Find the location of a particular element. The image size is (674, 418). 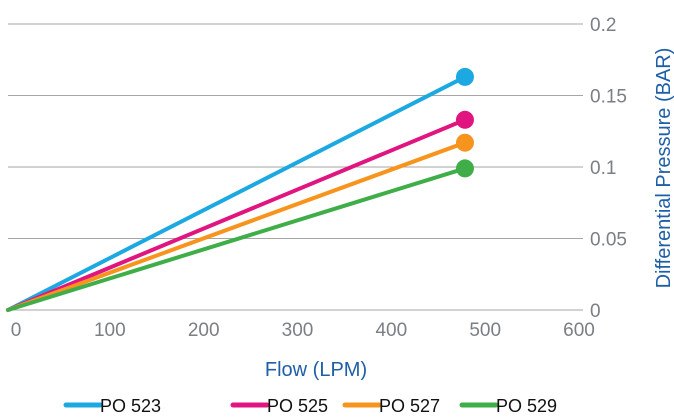

x-tick-labels: 0 100 200 300 400 500 600 is located at coordinates (303, 330).